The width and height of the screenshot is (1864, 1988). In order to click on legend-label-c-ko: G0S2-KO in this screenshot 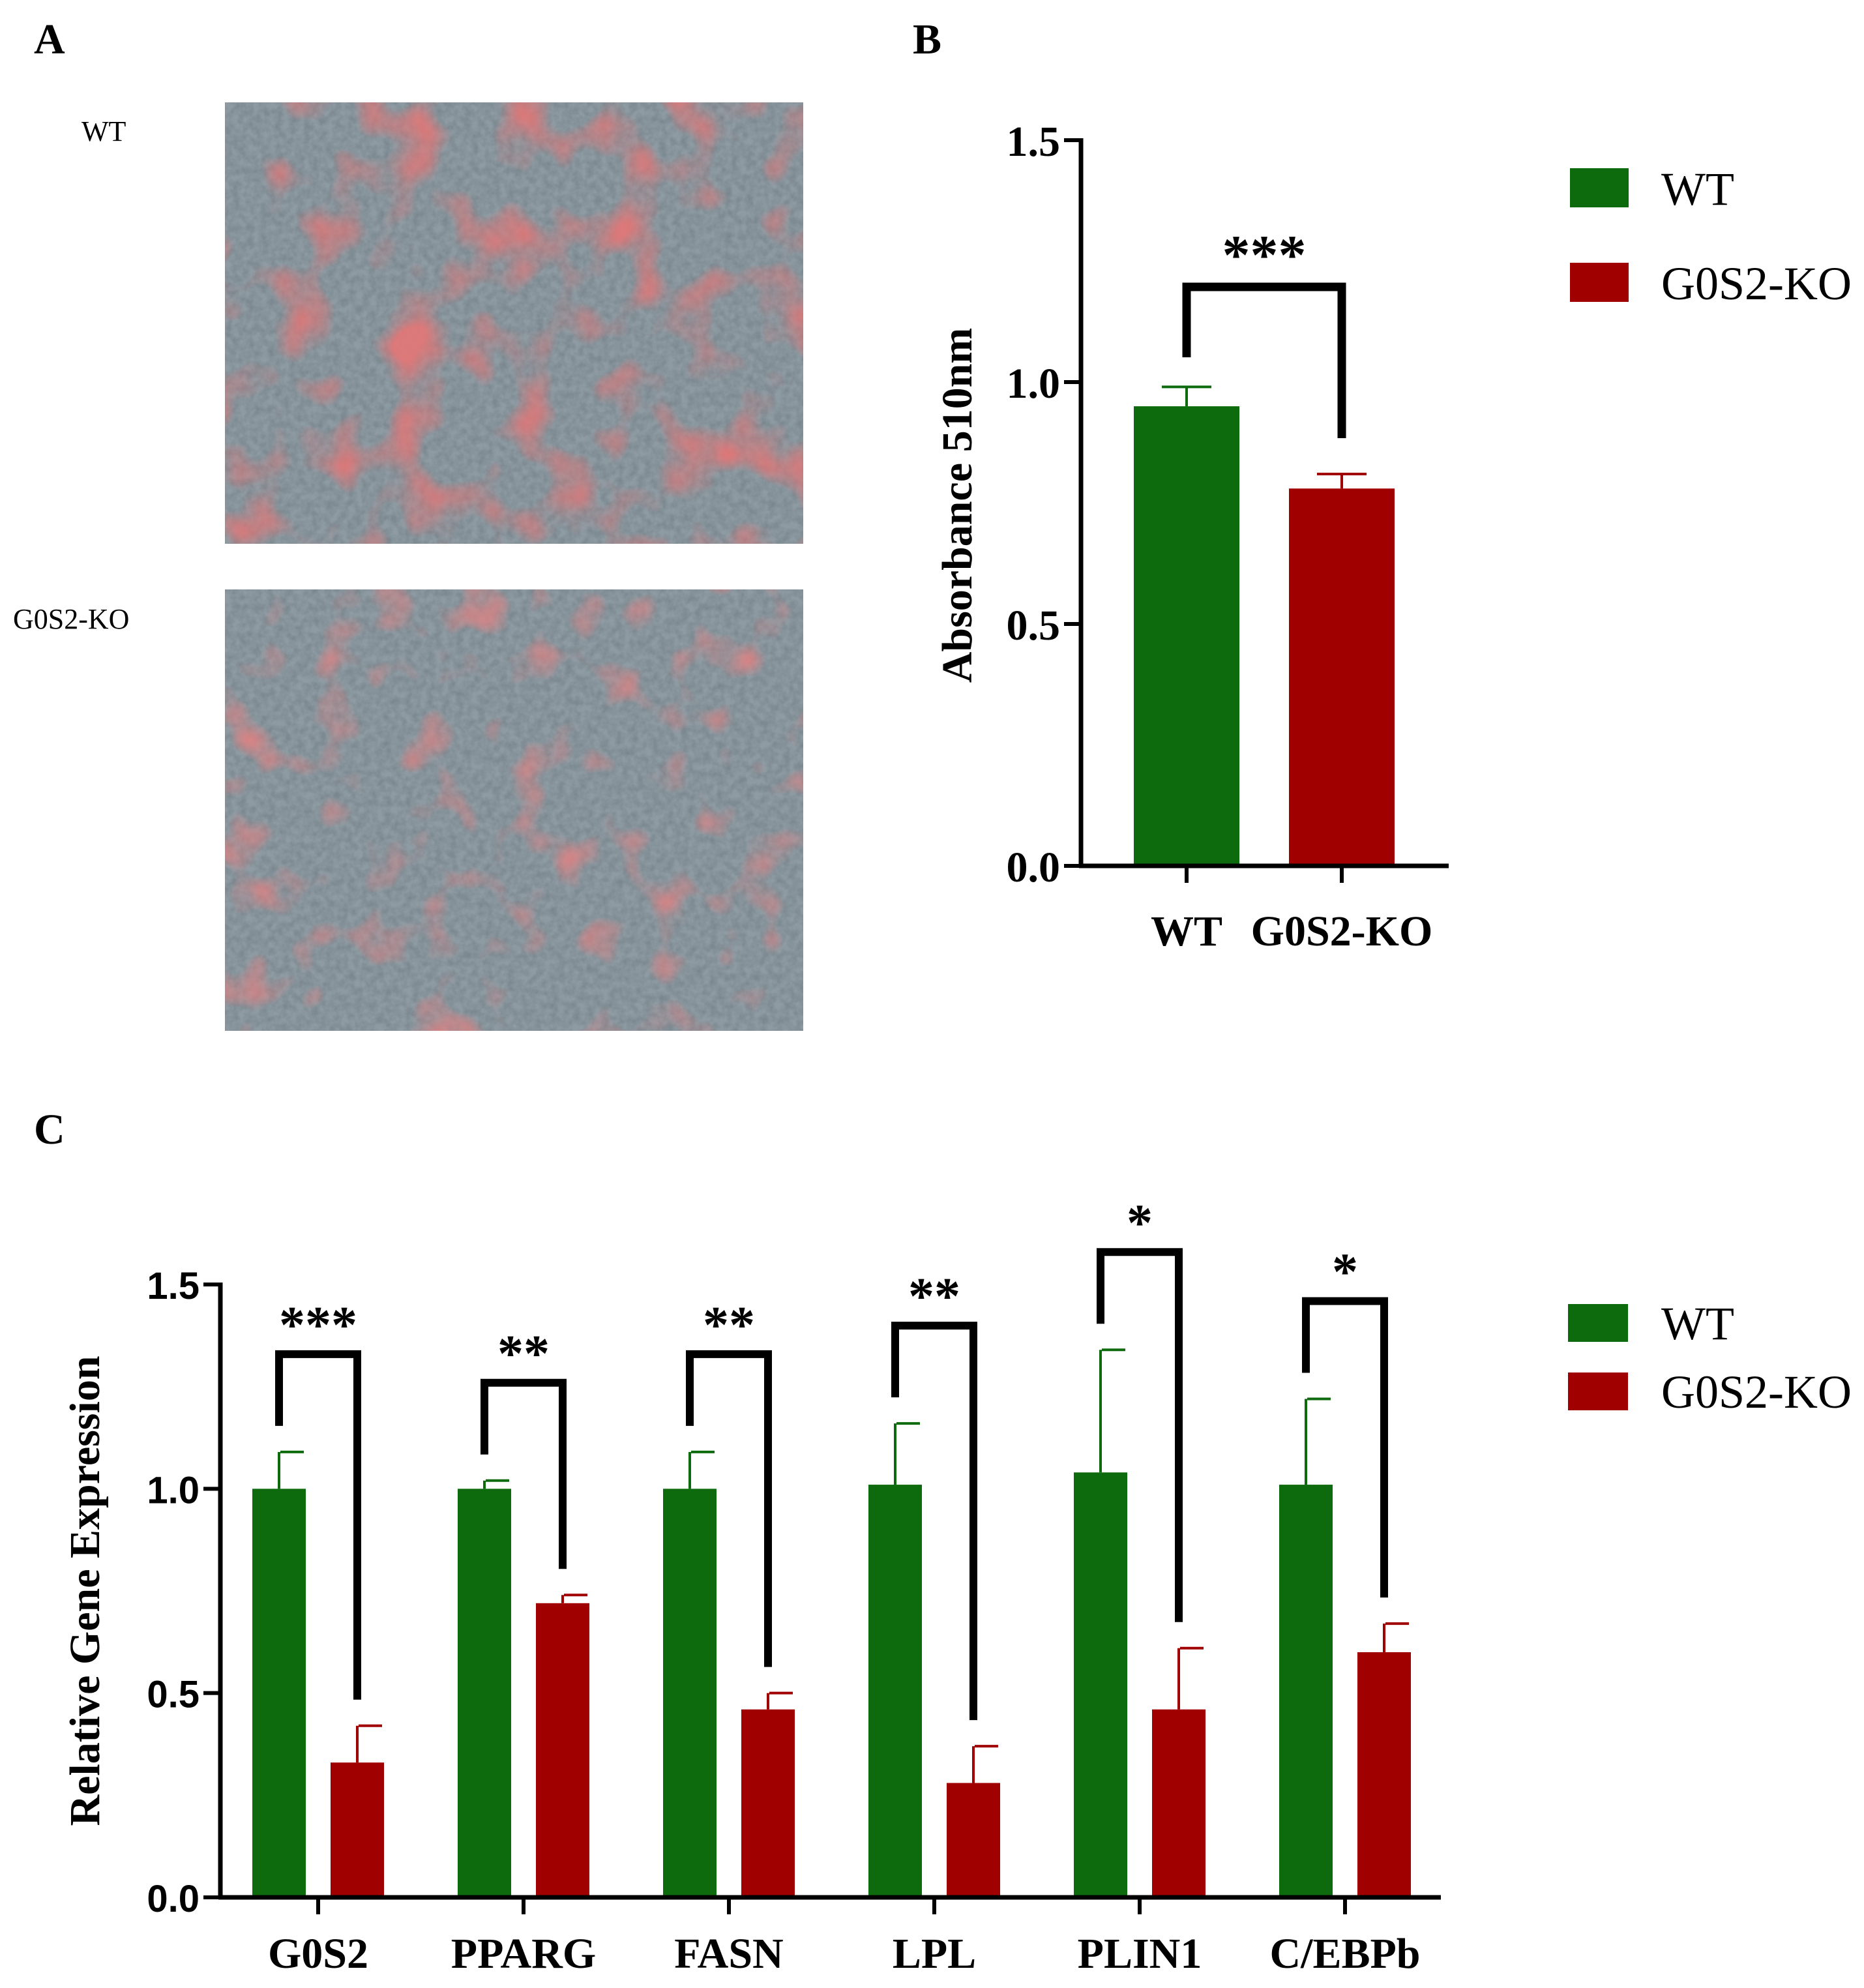, I will do `click(1756, 1392)`.